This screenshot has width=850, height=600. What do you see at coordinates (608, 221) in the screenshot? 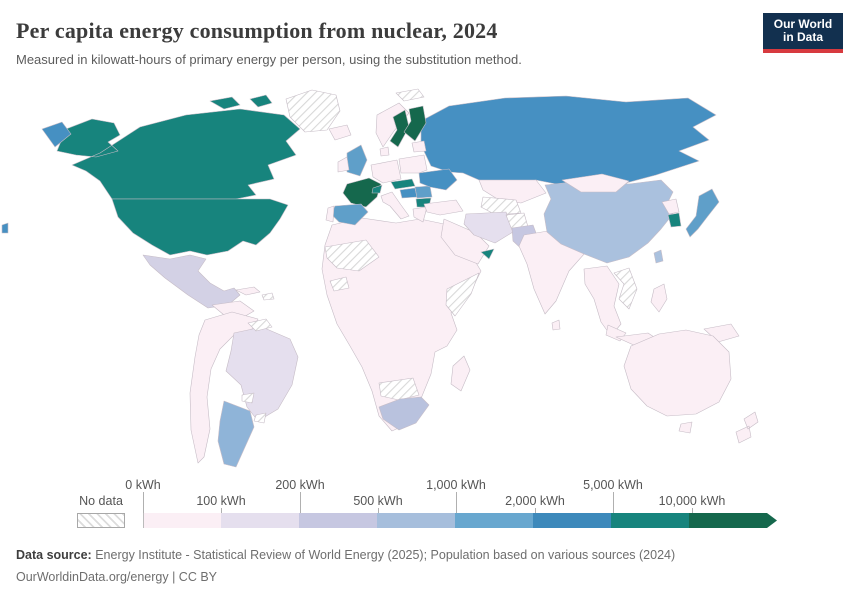
I see `region-china` at bounding box center [608, 221].